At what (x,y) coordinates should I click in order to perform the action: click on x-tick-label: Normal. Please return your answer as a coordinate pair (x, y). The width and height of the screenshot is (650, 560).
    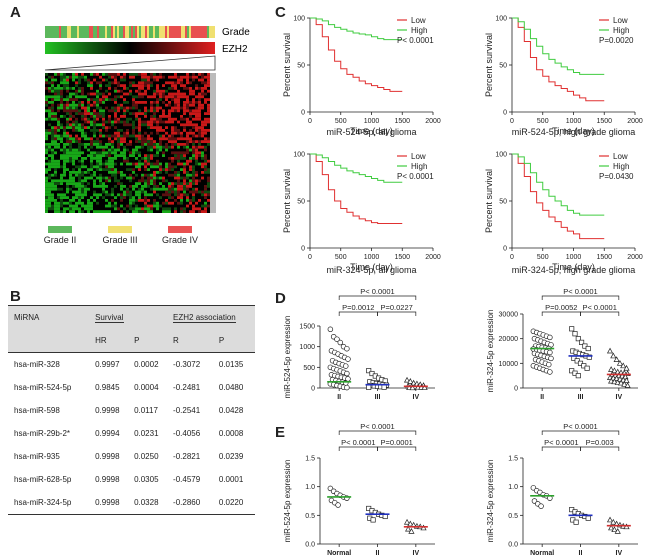
    Looking at the image, I should click on (339, 553).